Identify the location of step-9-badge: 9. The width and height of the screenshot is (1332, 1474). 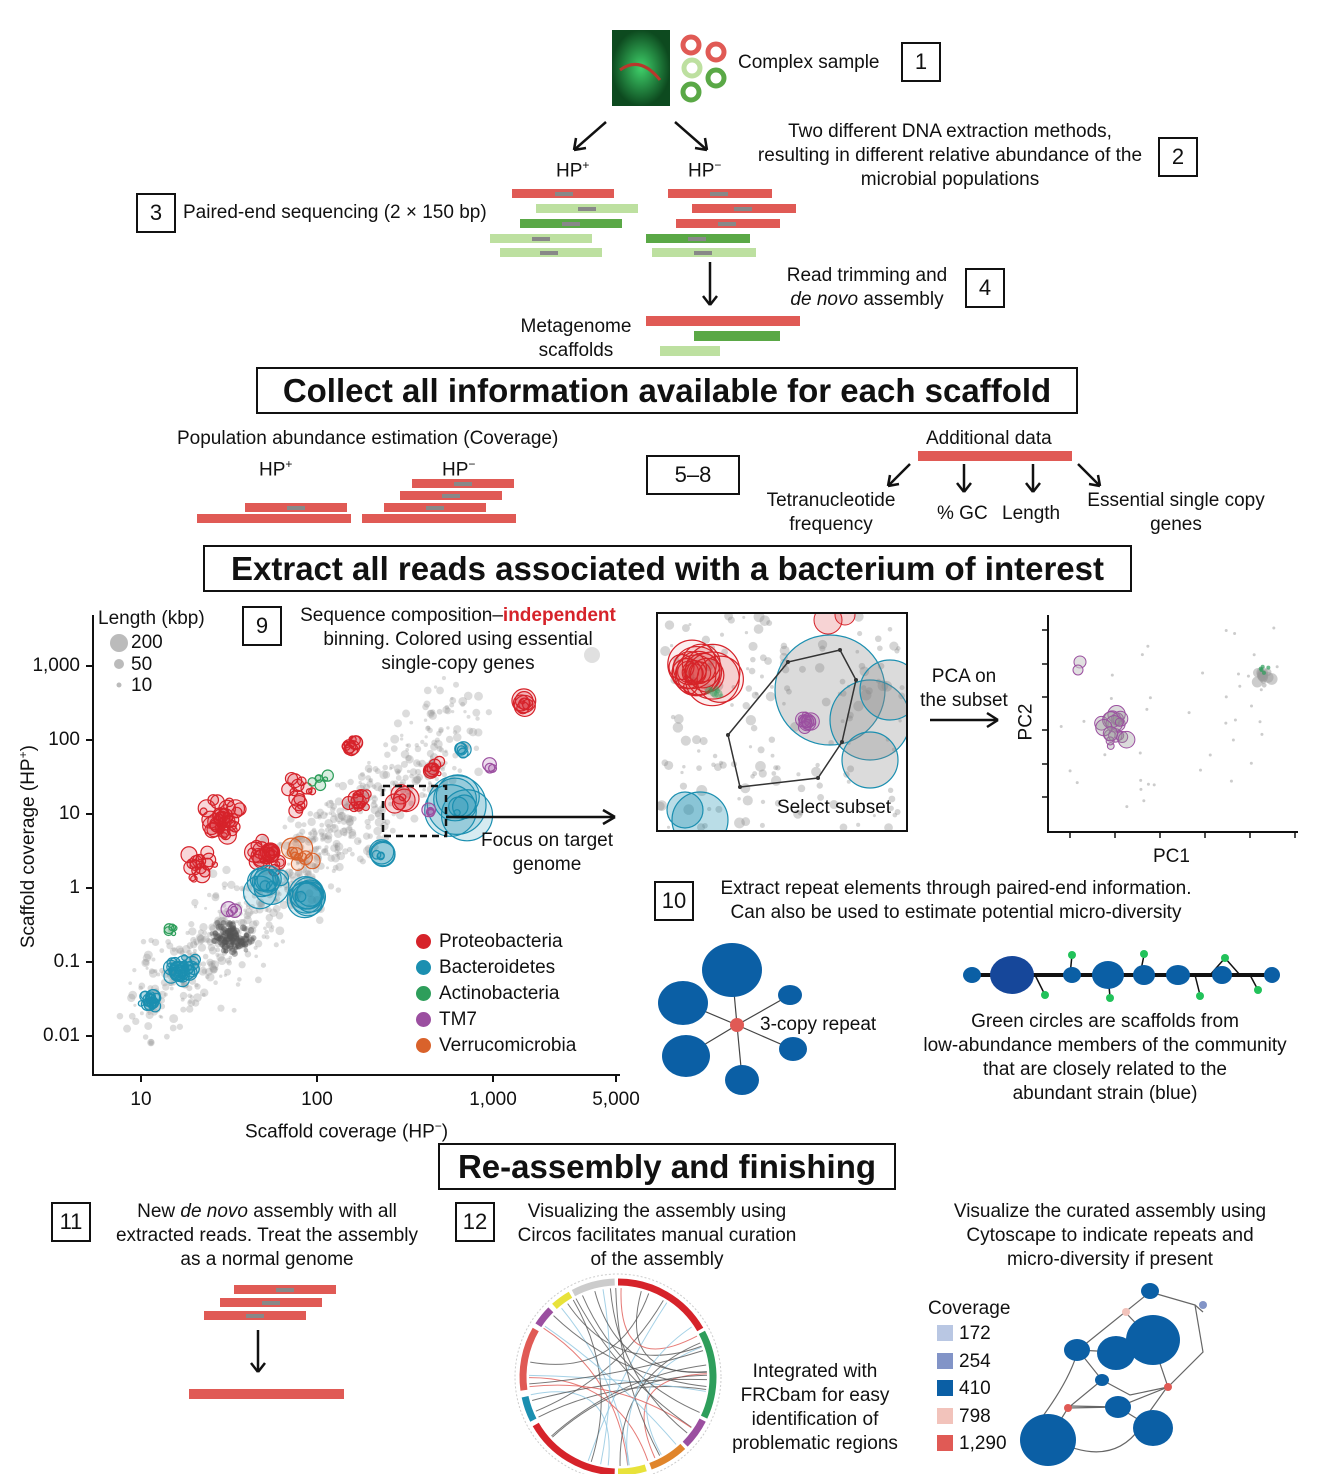
(262, 626).